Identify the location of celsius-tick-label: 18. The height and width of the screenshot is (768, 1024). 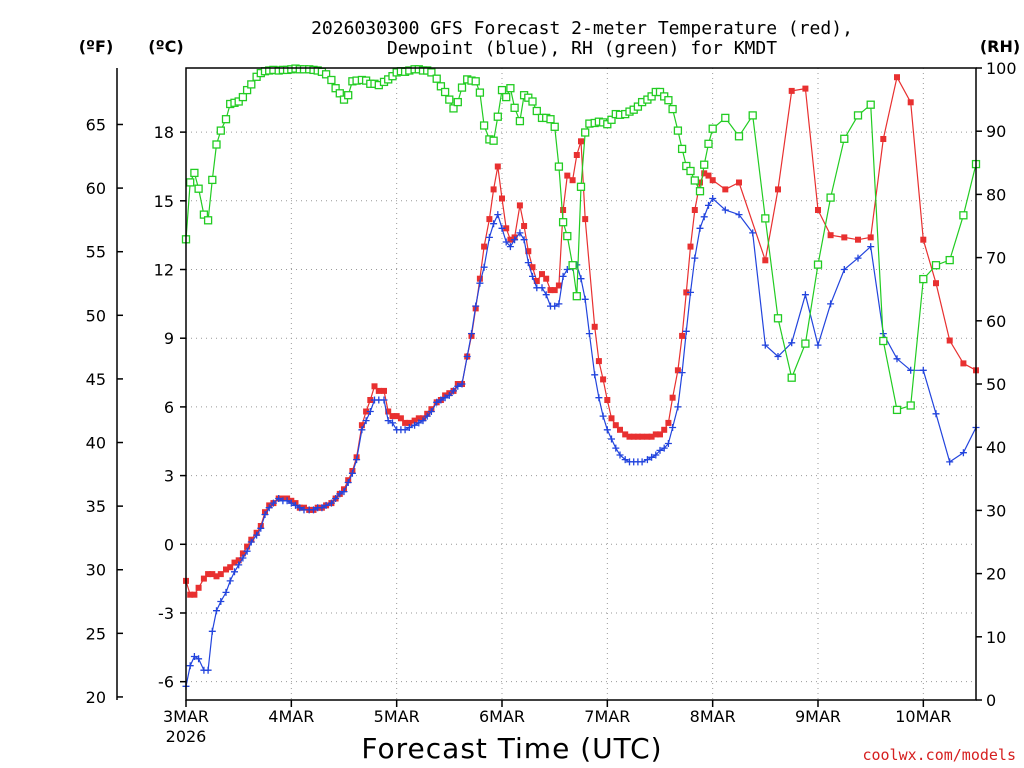
(164, 132).